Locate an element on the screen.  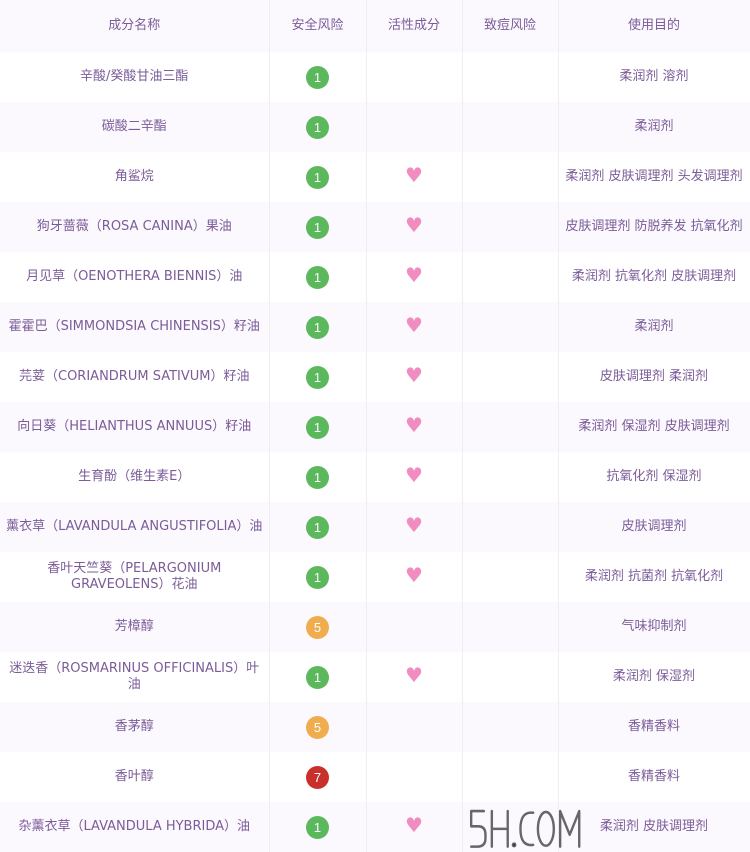
ingredient-name: 香叶醇 is located at coordinates (135, 777).